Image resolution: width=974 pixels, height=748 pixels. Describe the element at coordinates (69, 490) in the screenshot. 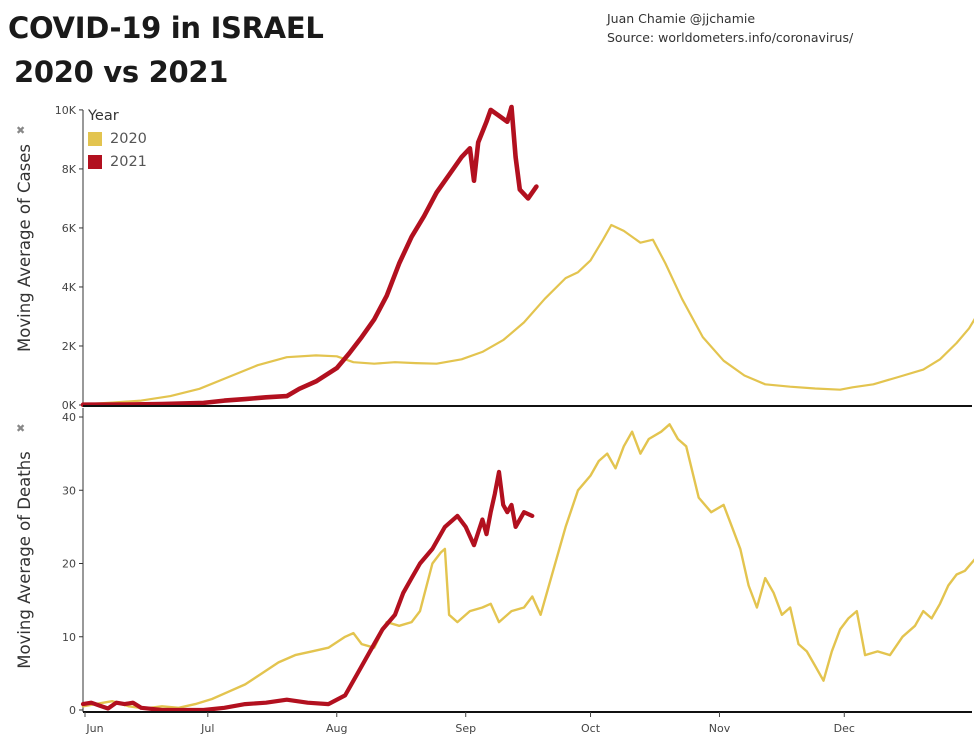

I see `deaths-y-tick-label: 30` at that location.